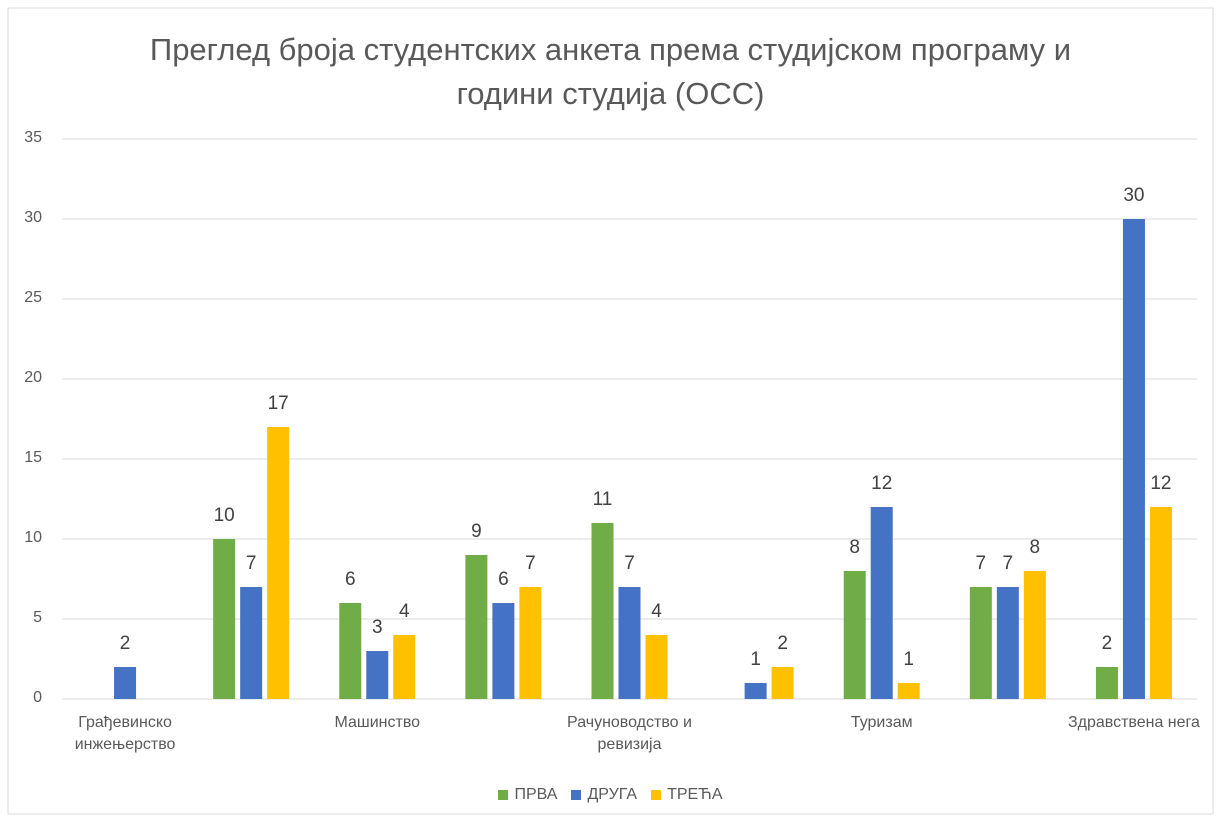  What do you see at coordinates (224, 515) in the screenshot?
I see `data-label: 10` at bounding box center [224, 515].